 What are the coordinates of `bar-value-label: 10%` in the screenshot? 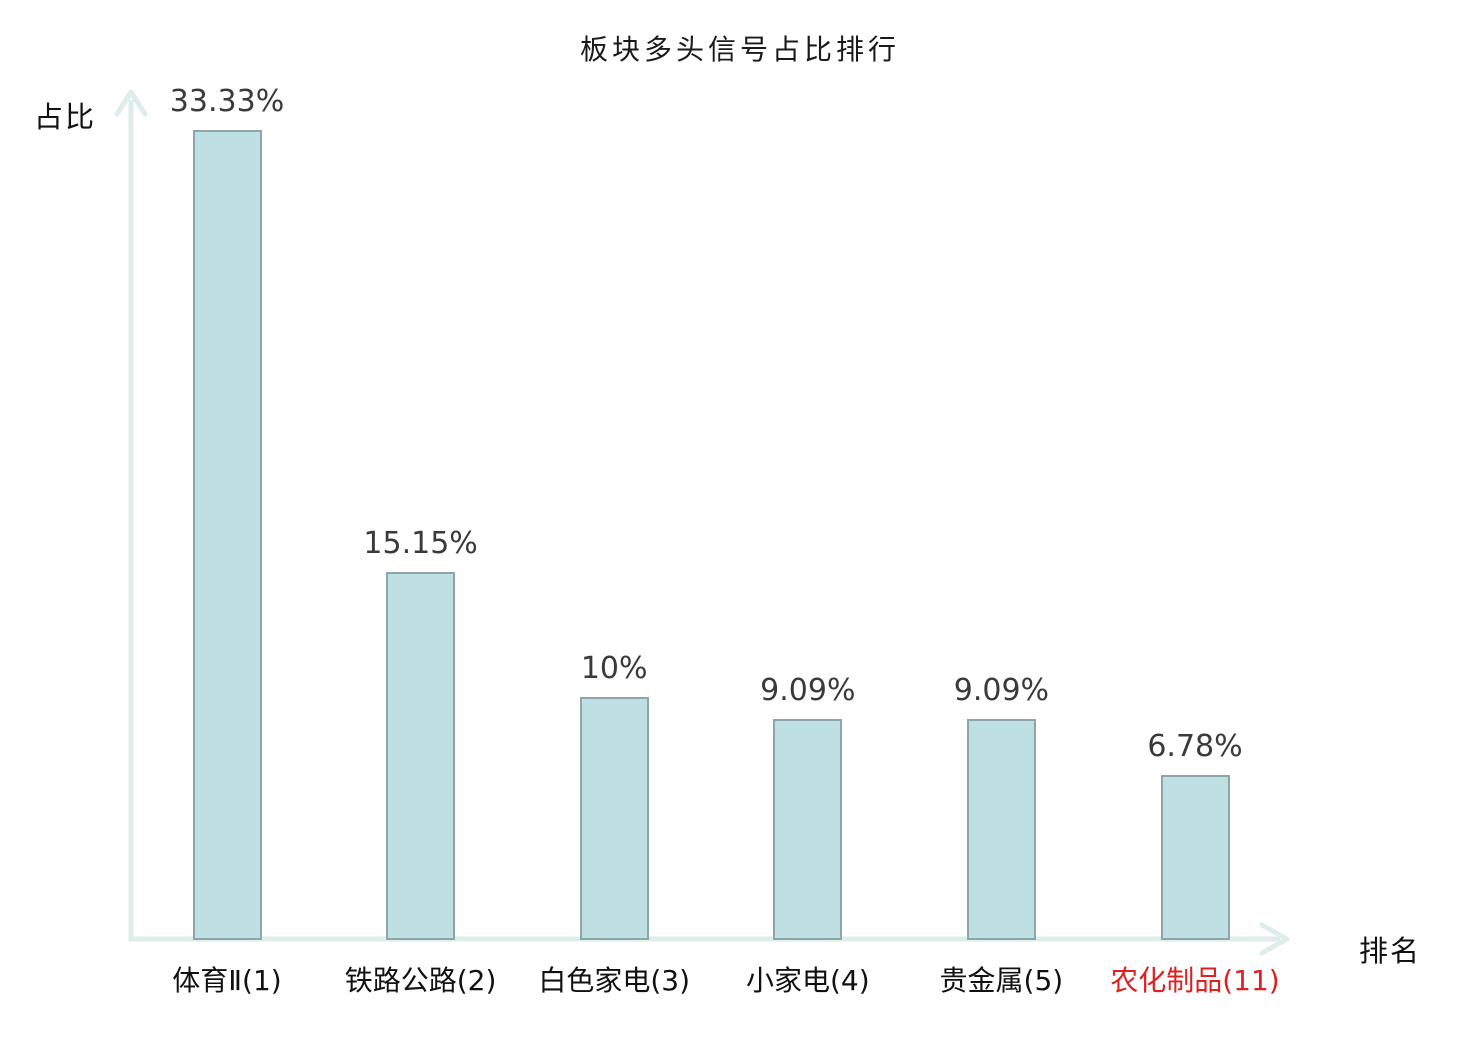 It's located at (614, 668).